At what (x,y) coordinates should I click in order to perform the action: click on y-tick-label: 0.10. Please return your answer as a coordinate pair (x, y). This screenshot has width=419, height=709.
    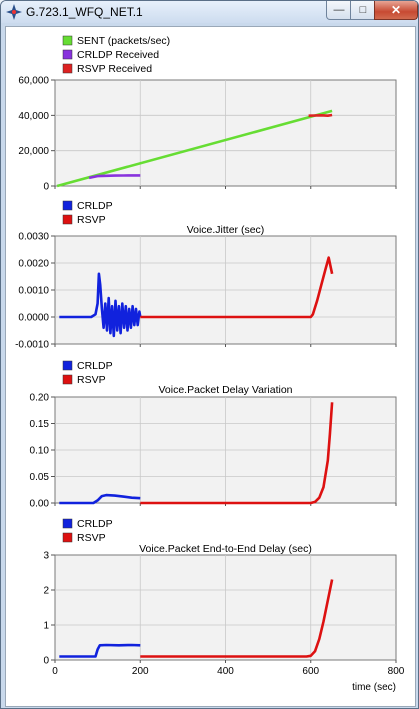
    Looking at the image, I should click on (40, 451).